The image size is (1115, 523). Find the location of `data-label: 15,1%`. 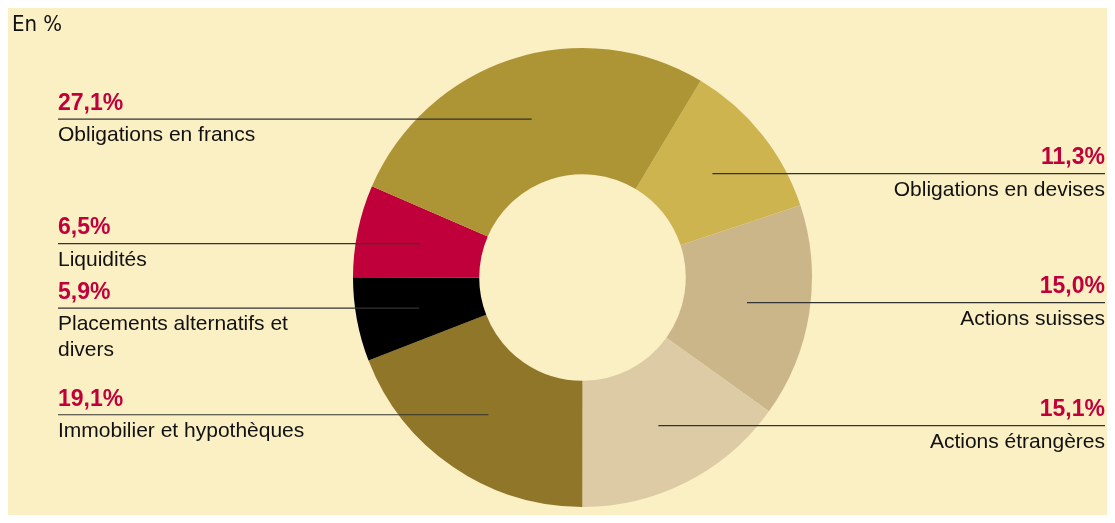

data-label: 15,1% is located at coordinates (1072, 408).